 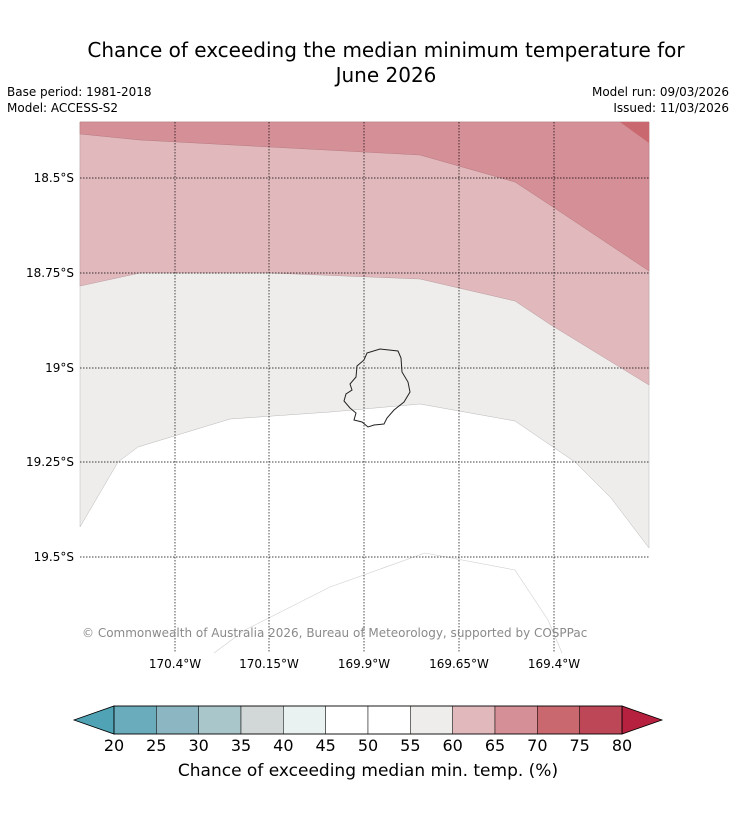 I want to click on colorbar-tick-label: 20, so click(x=114, y=745).